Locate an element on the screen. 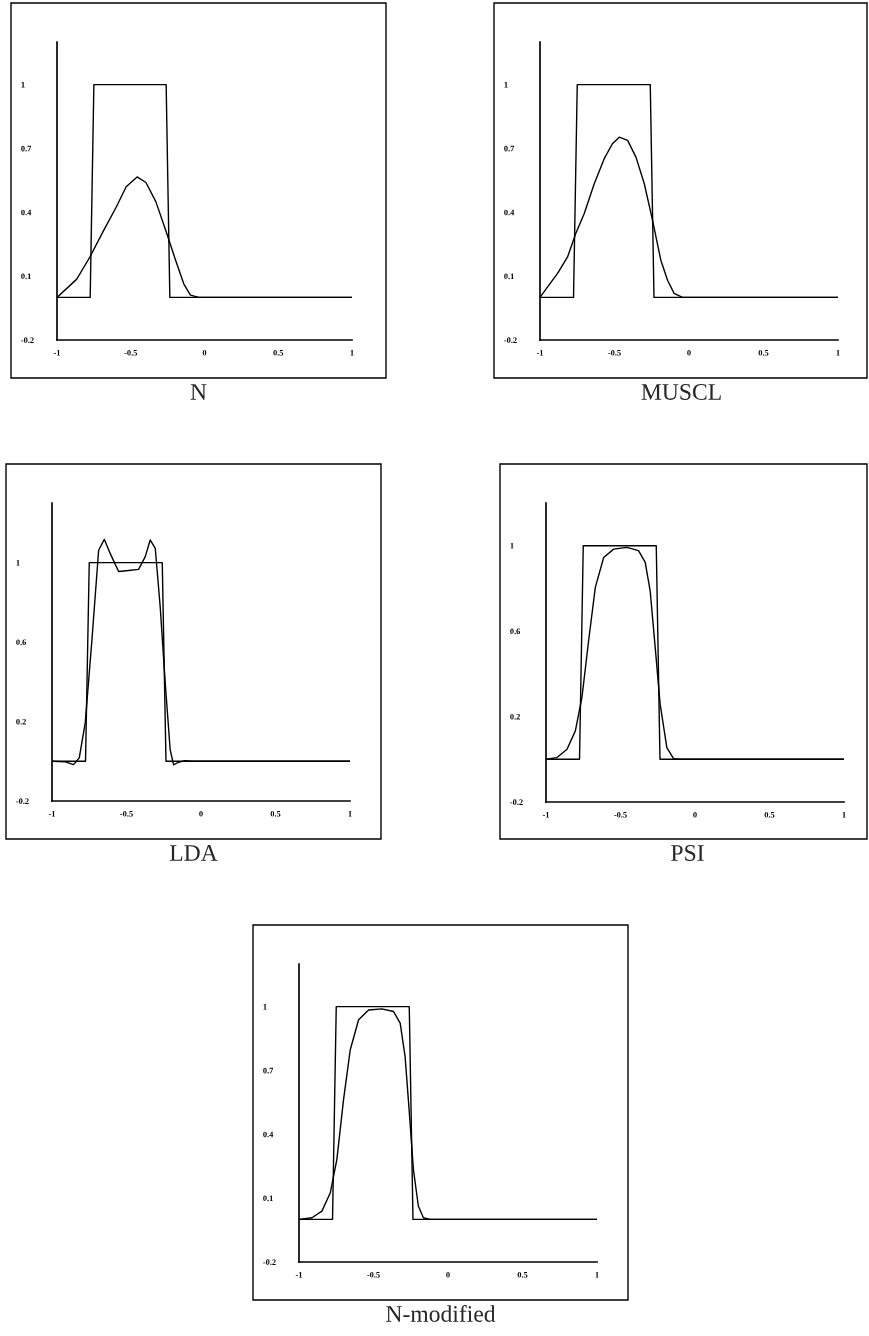 The width and height of the screenshot is (869, 1336). text: N is located at coordinates (198, 392).